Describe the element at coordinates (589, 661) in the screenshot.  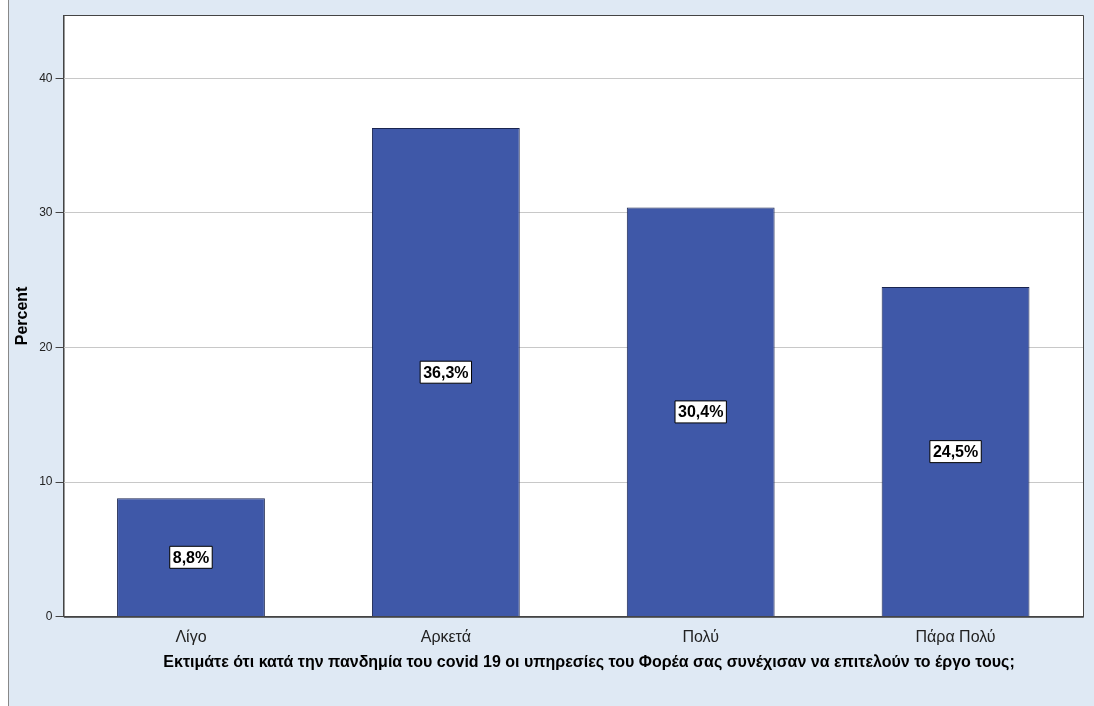
I see `x-axis-title: Εκτιμάτε ότι κατά την πανδημία του covid 19 οι υπηρεσίες του Φορέα σας συνέχισαν να επιτελούν το έργο τους;` at that location.